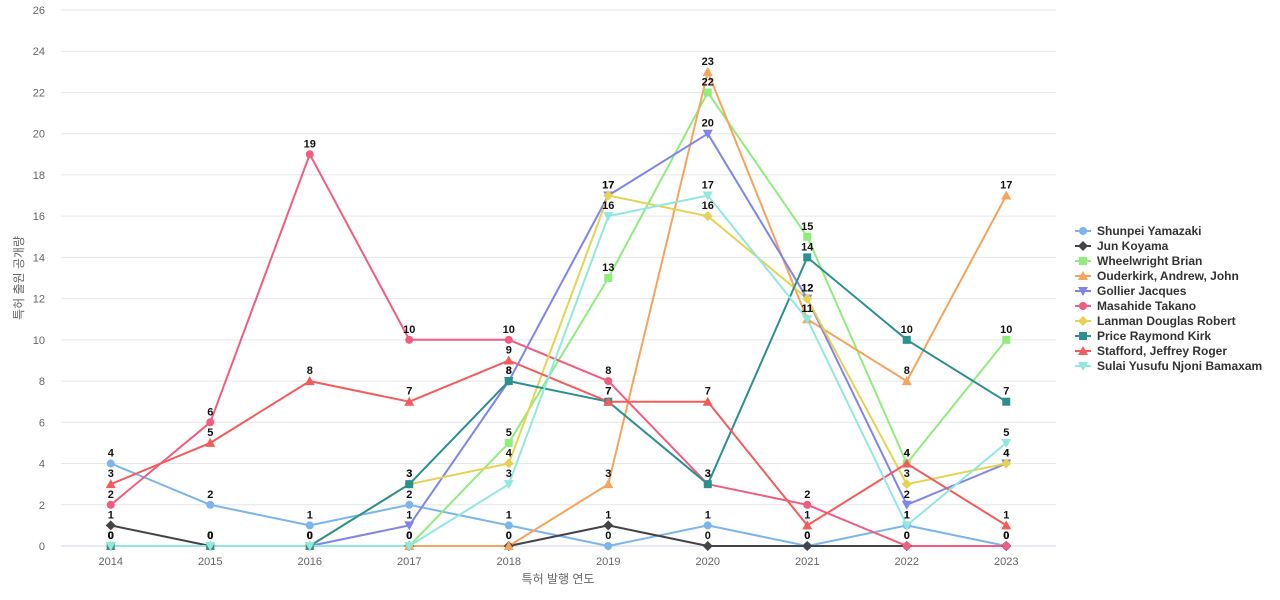 The width and height of the screenshot is (1280, 600). Describe the element at coordinates (111, 562) in the screenshot. I see `x-tick-label: 2014` at that location.